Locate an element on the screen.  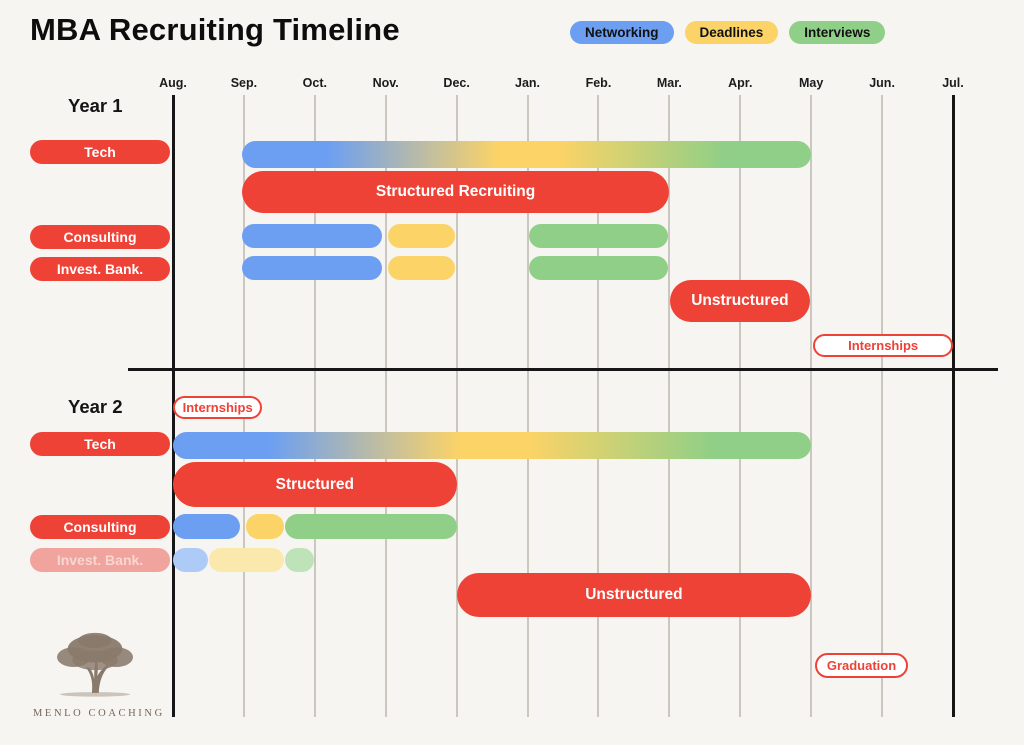
gridline-jan is located at coordinates (527, 406).